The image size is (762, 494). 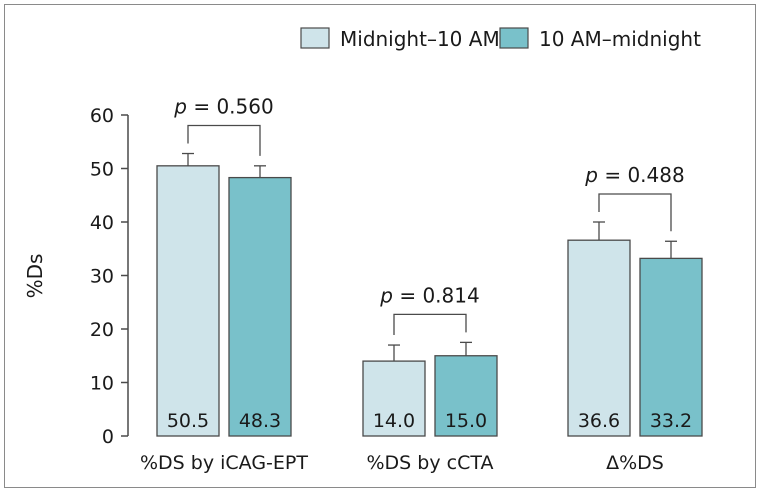 I want to click on x-tick-label: %DS by iCAG-EPT, so click(x=224, y=463).